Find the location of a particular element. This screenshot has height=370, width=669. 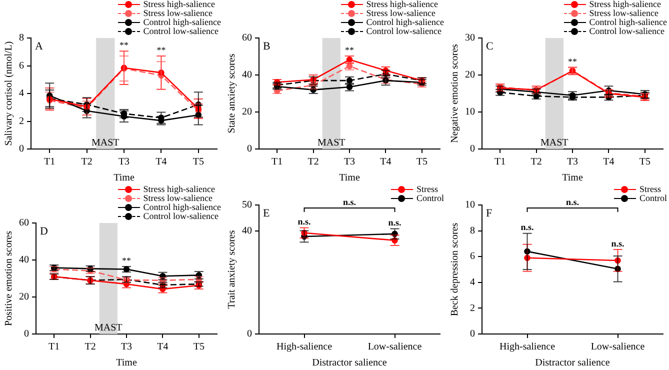

chart-title: F is located at coordinates (489, 213).